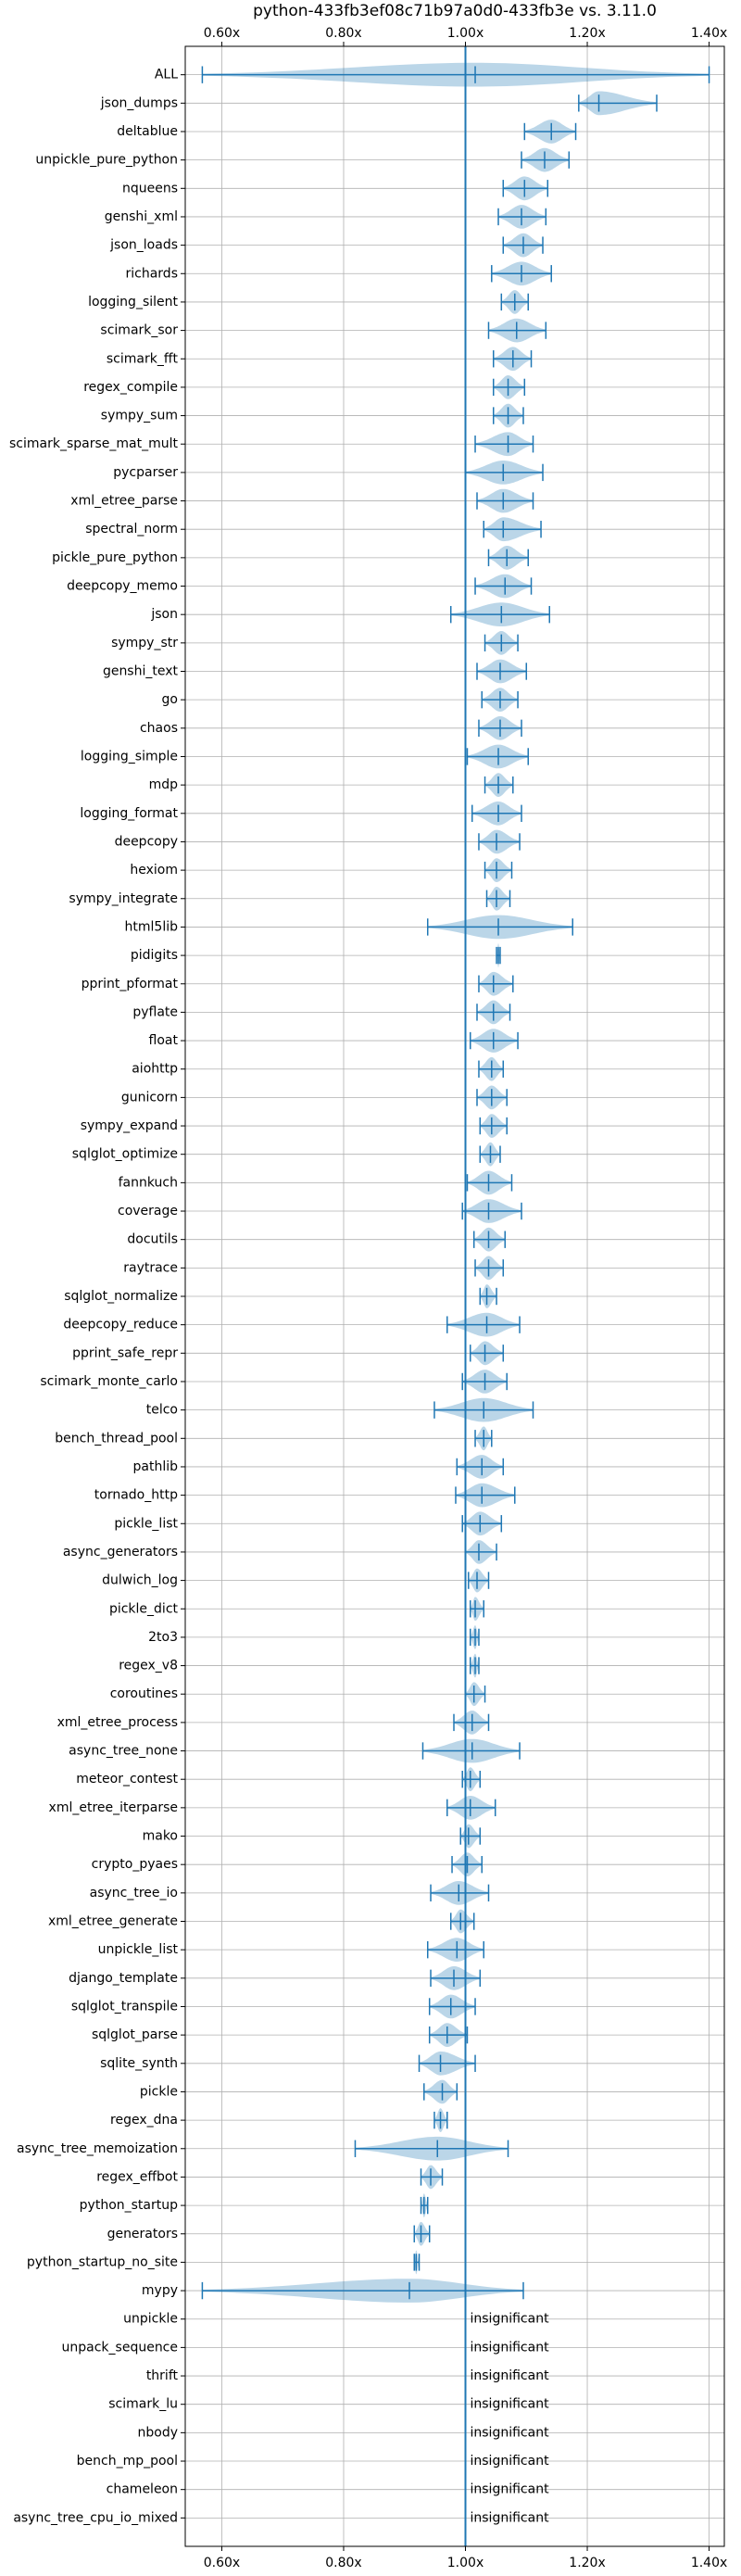  What do you see at coordinates (93, 443) in the screenshot?
I see `y-tick-label: scimark_sparse_mat_mult` at bounding box center [93, 443].